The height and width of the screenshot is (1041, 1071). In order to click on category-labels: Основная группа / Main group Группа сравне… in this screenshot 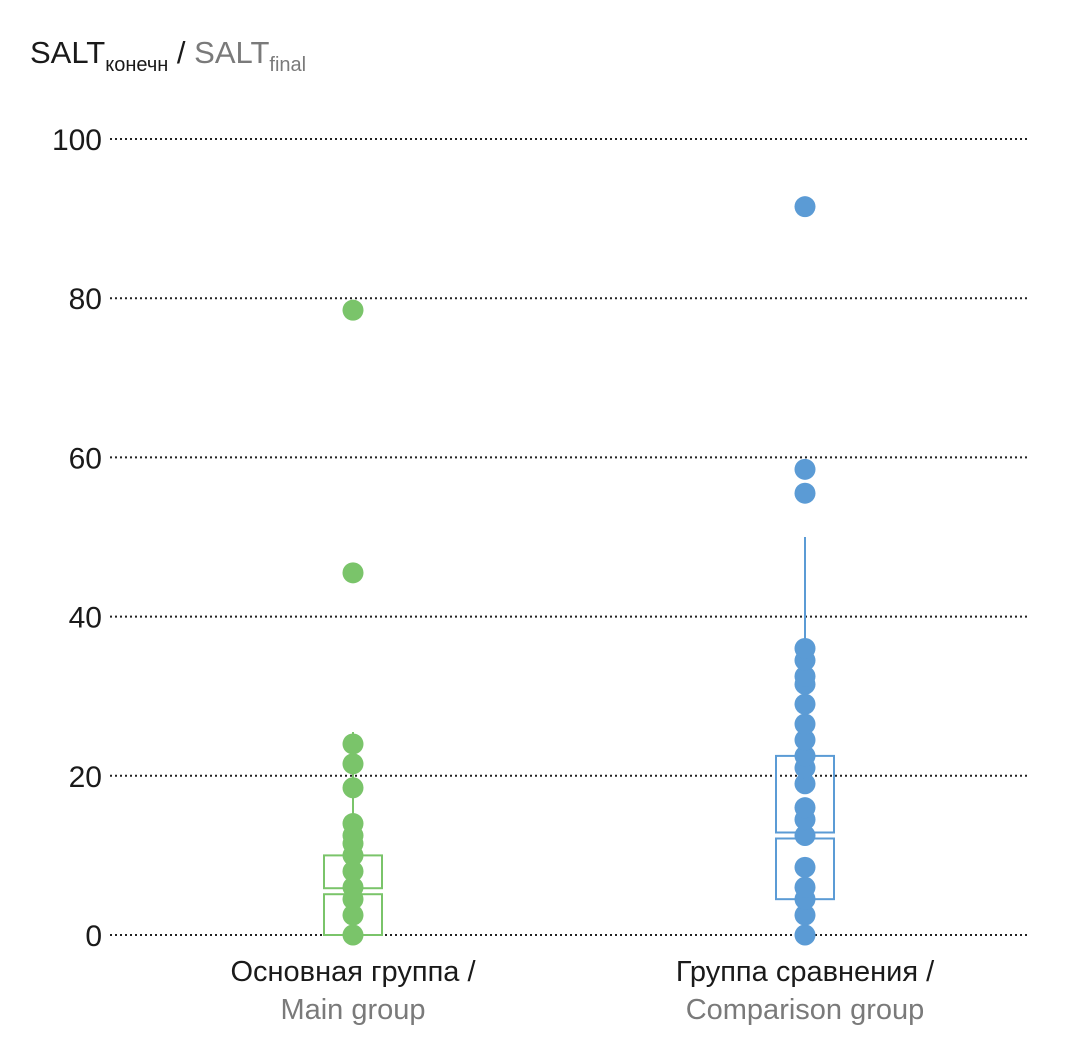, I will do `click(582, 991)`.